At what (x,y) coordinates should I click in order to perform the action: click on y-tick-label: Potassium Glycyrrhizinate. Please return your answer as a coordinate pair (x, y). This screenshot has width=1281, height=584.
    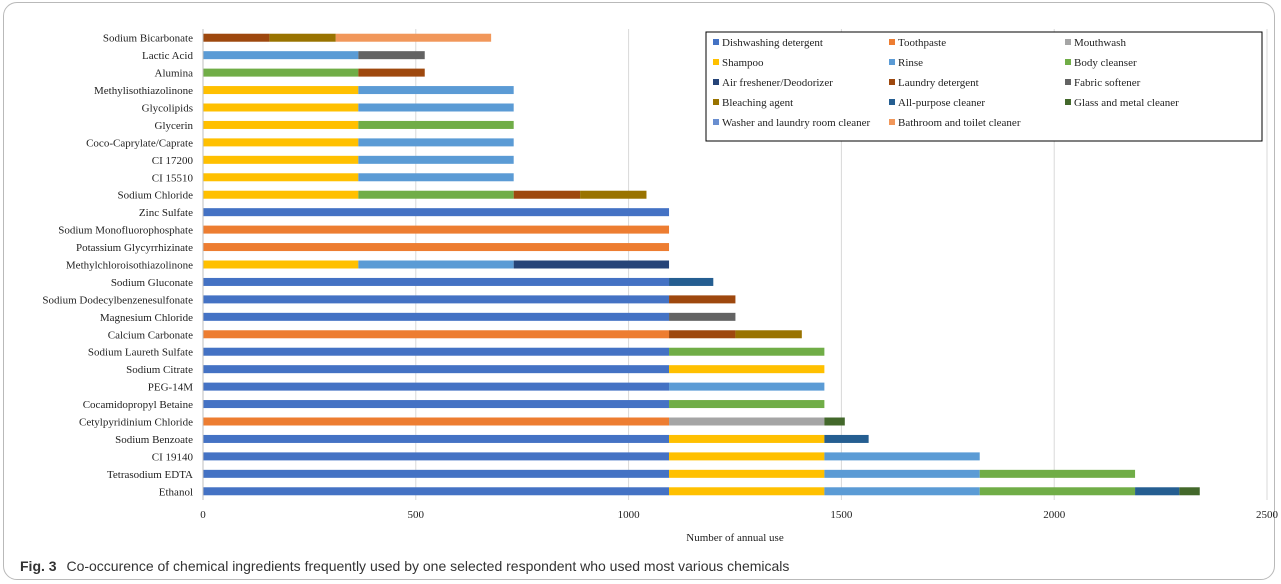
    Looking at the image, I should click on (134, 248).